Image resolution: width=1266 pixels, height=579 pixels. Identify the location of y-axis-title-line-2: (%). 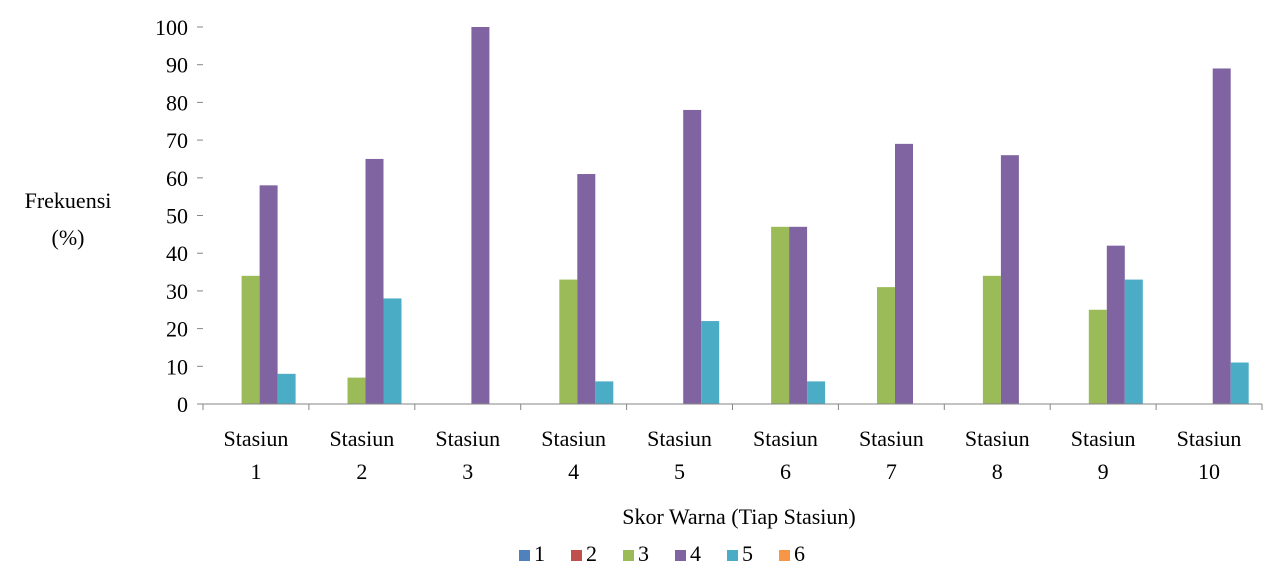
(68, 237).